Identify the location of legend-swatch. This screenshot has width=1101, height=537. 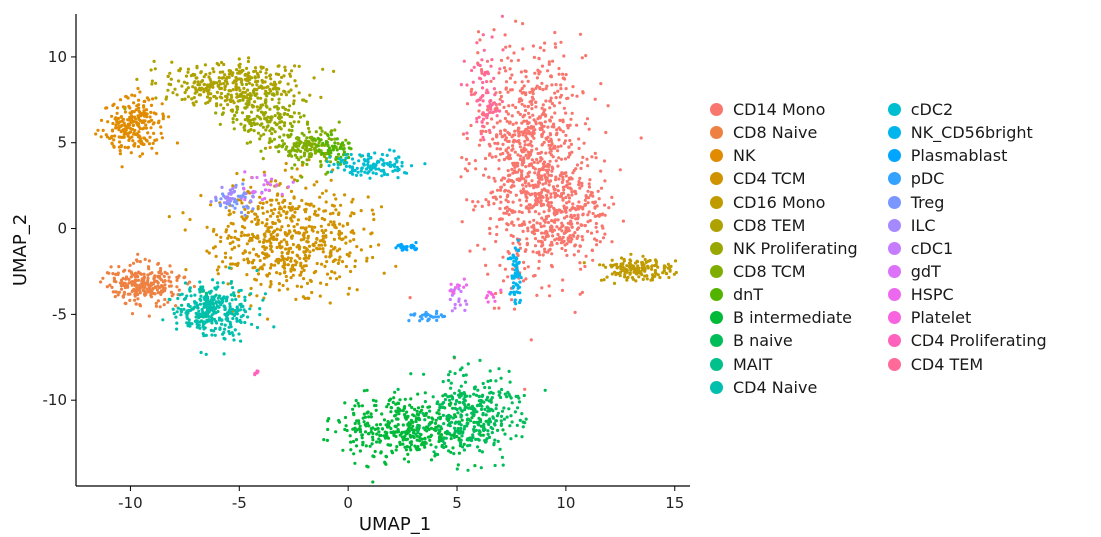
(716, 272).